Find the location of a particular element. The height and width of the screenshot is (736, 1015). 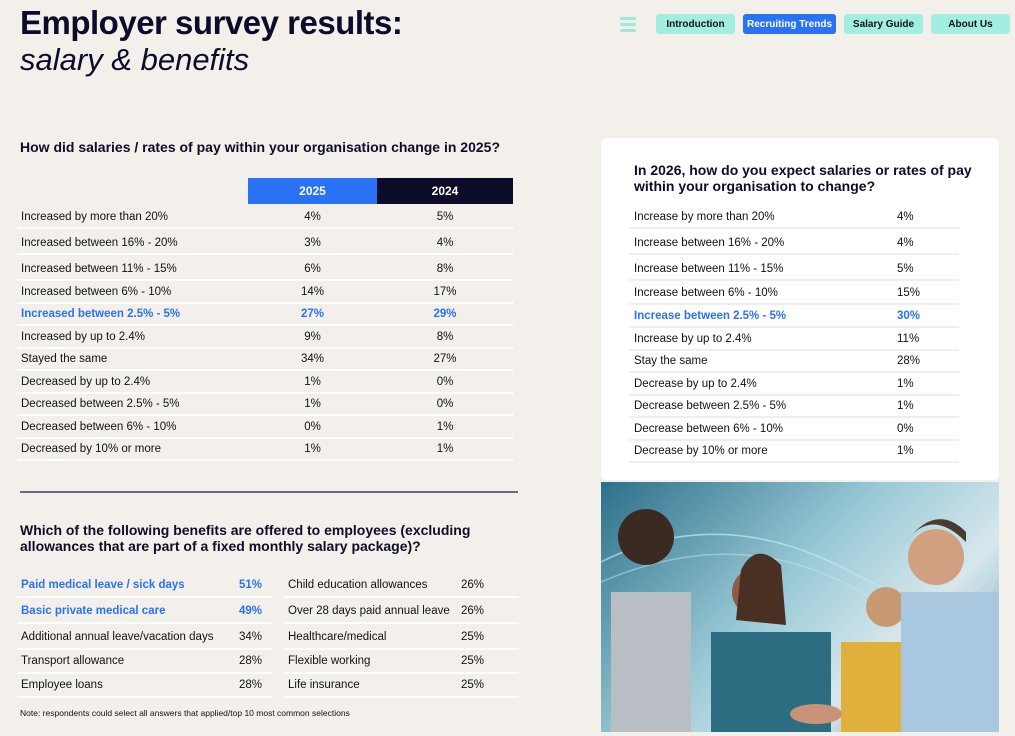

value-2025: 4% is located at coordinates (312, 217).